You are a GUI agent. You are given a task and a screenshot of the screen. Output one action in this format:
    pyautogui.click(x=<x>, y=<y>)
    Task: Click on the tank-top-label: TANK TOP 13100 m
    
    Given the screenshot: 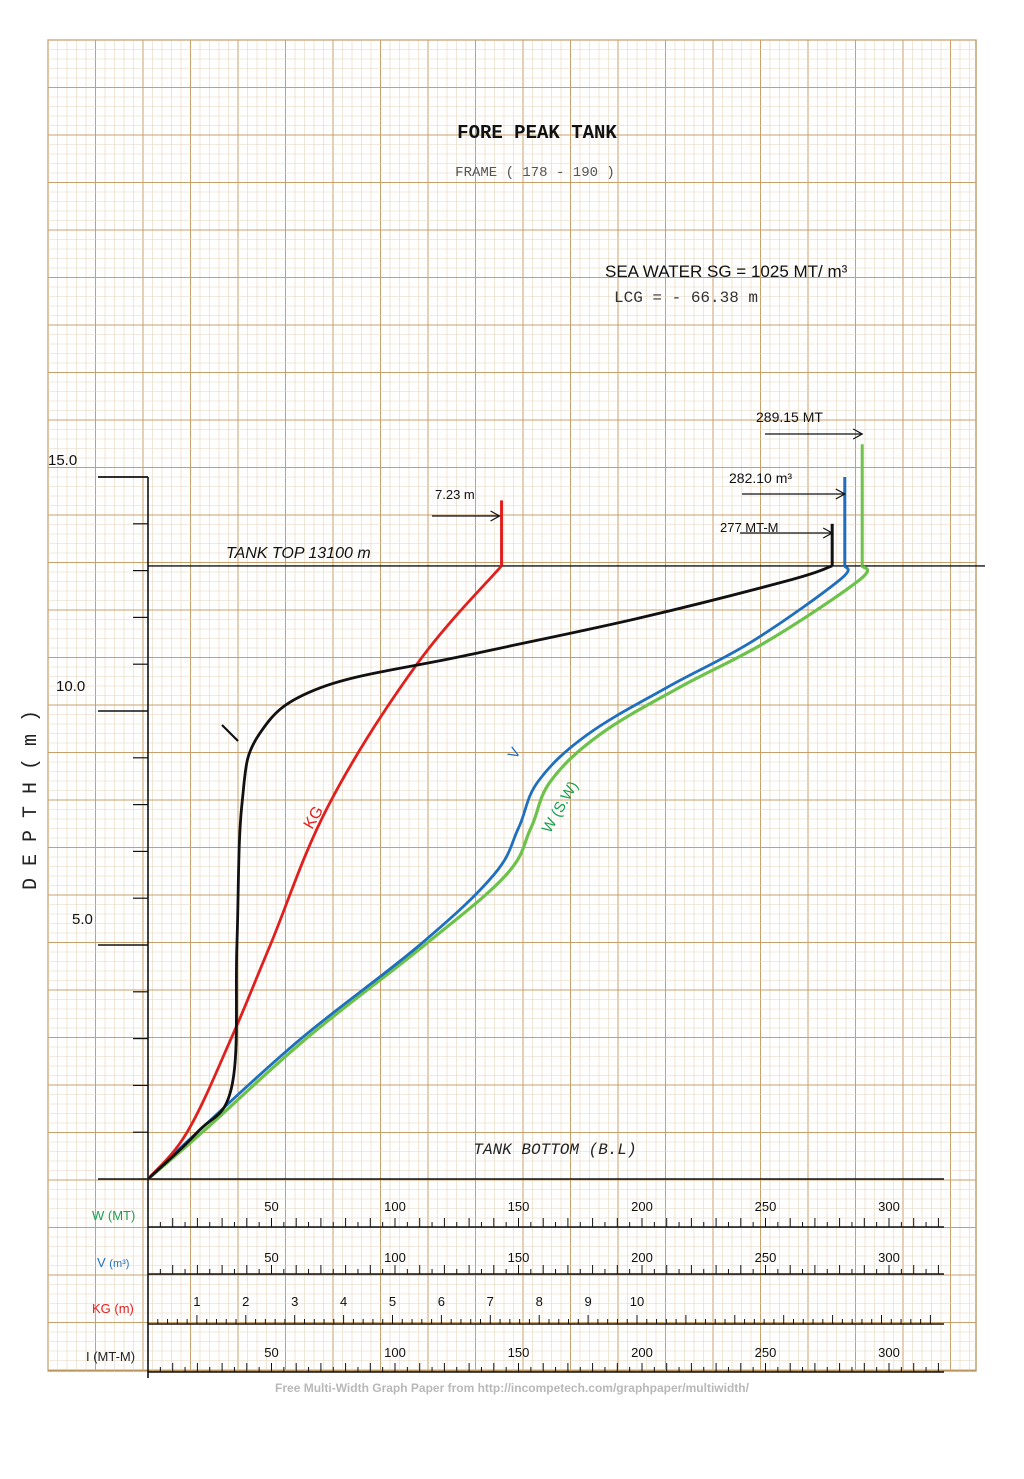 What is the action you would take?
    pyautogui.click(x=298, y=553)
    